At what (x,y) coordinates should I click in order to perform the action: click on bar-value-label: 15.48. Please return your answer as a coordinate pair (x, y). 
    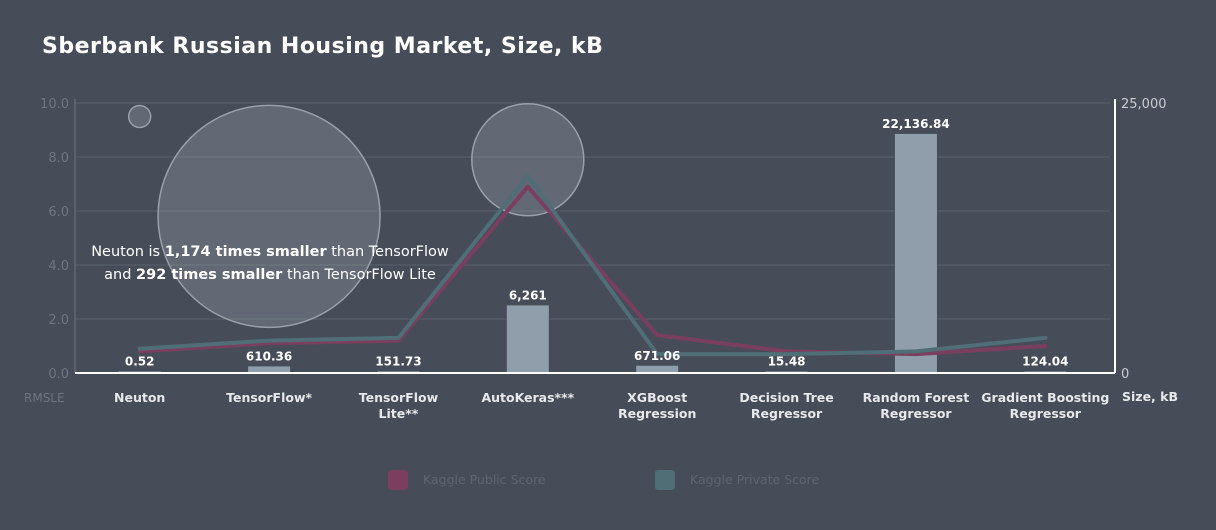
    Looking at the image, I should click on (787, 362).